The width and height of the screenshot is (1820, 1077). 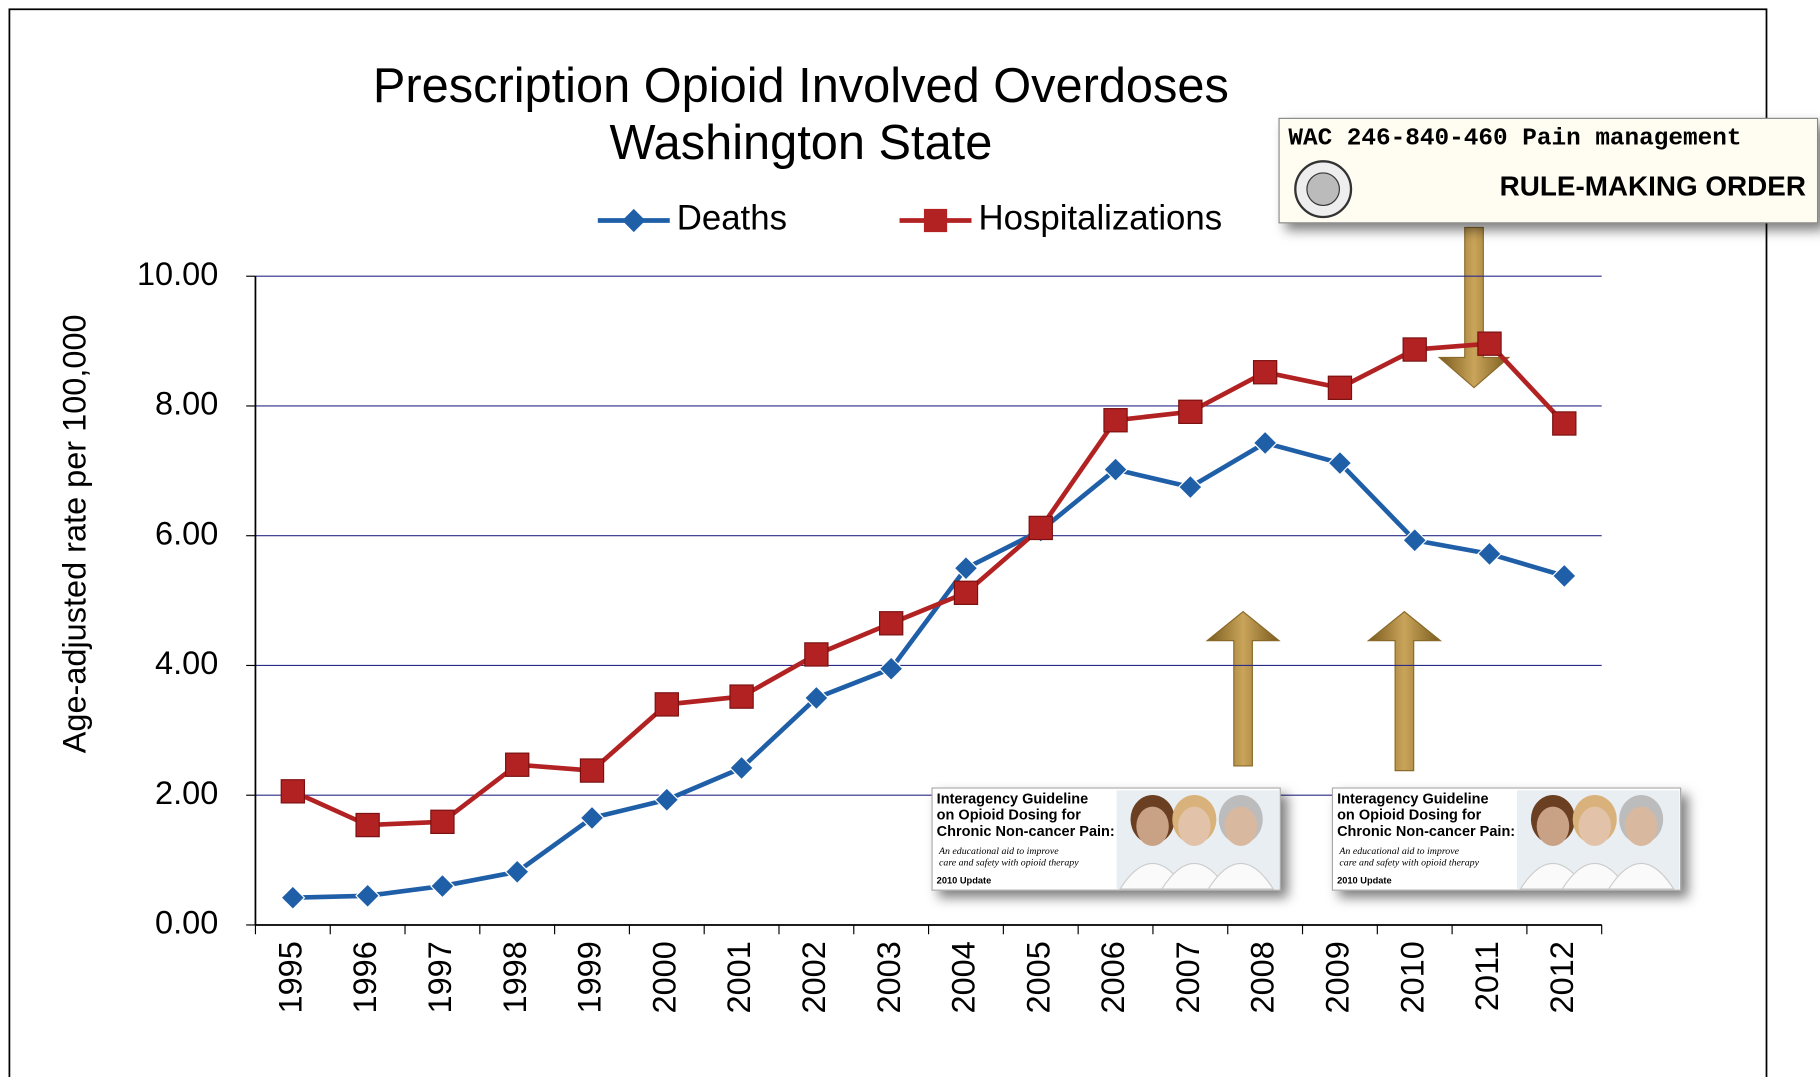 I want to click on x-tick-label: 1996, so click(x=365, y=977).